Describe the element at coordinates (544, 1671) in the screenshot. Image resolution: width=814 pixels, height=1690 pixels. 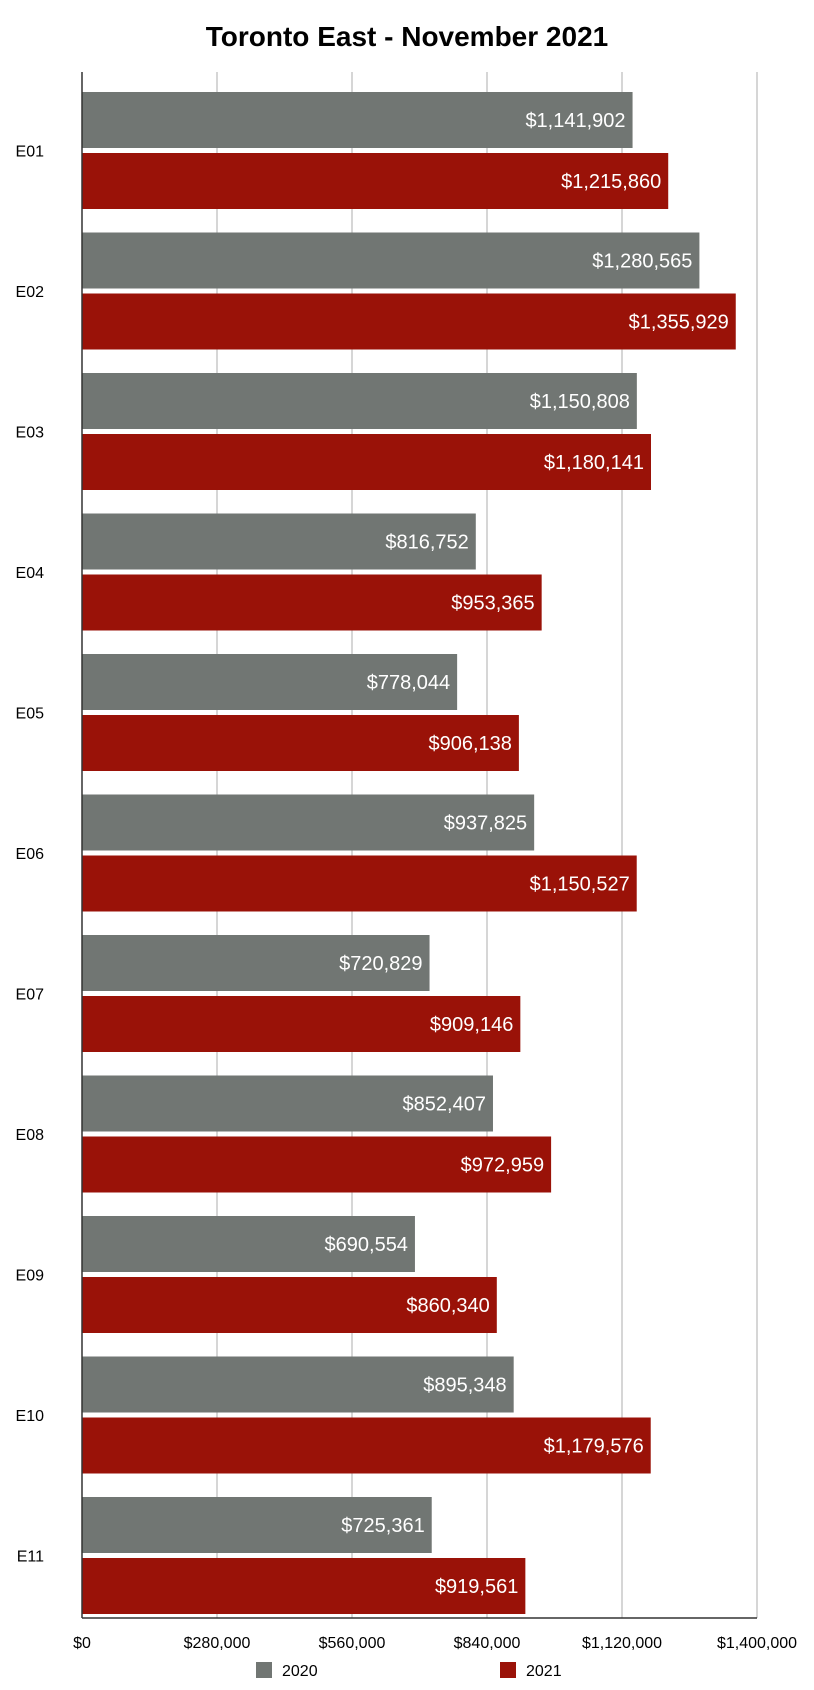
I see `legend-label-2021: 2021` at that location.